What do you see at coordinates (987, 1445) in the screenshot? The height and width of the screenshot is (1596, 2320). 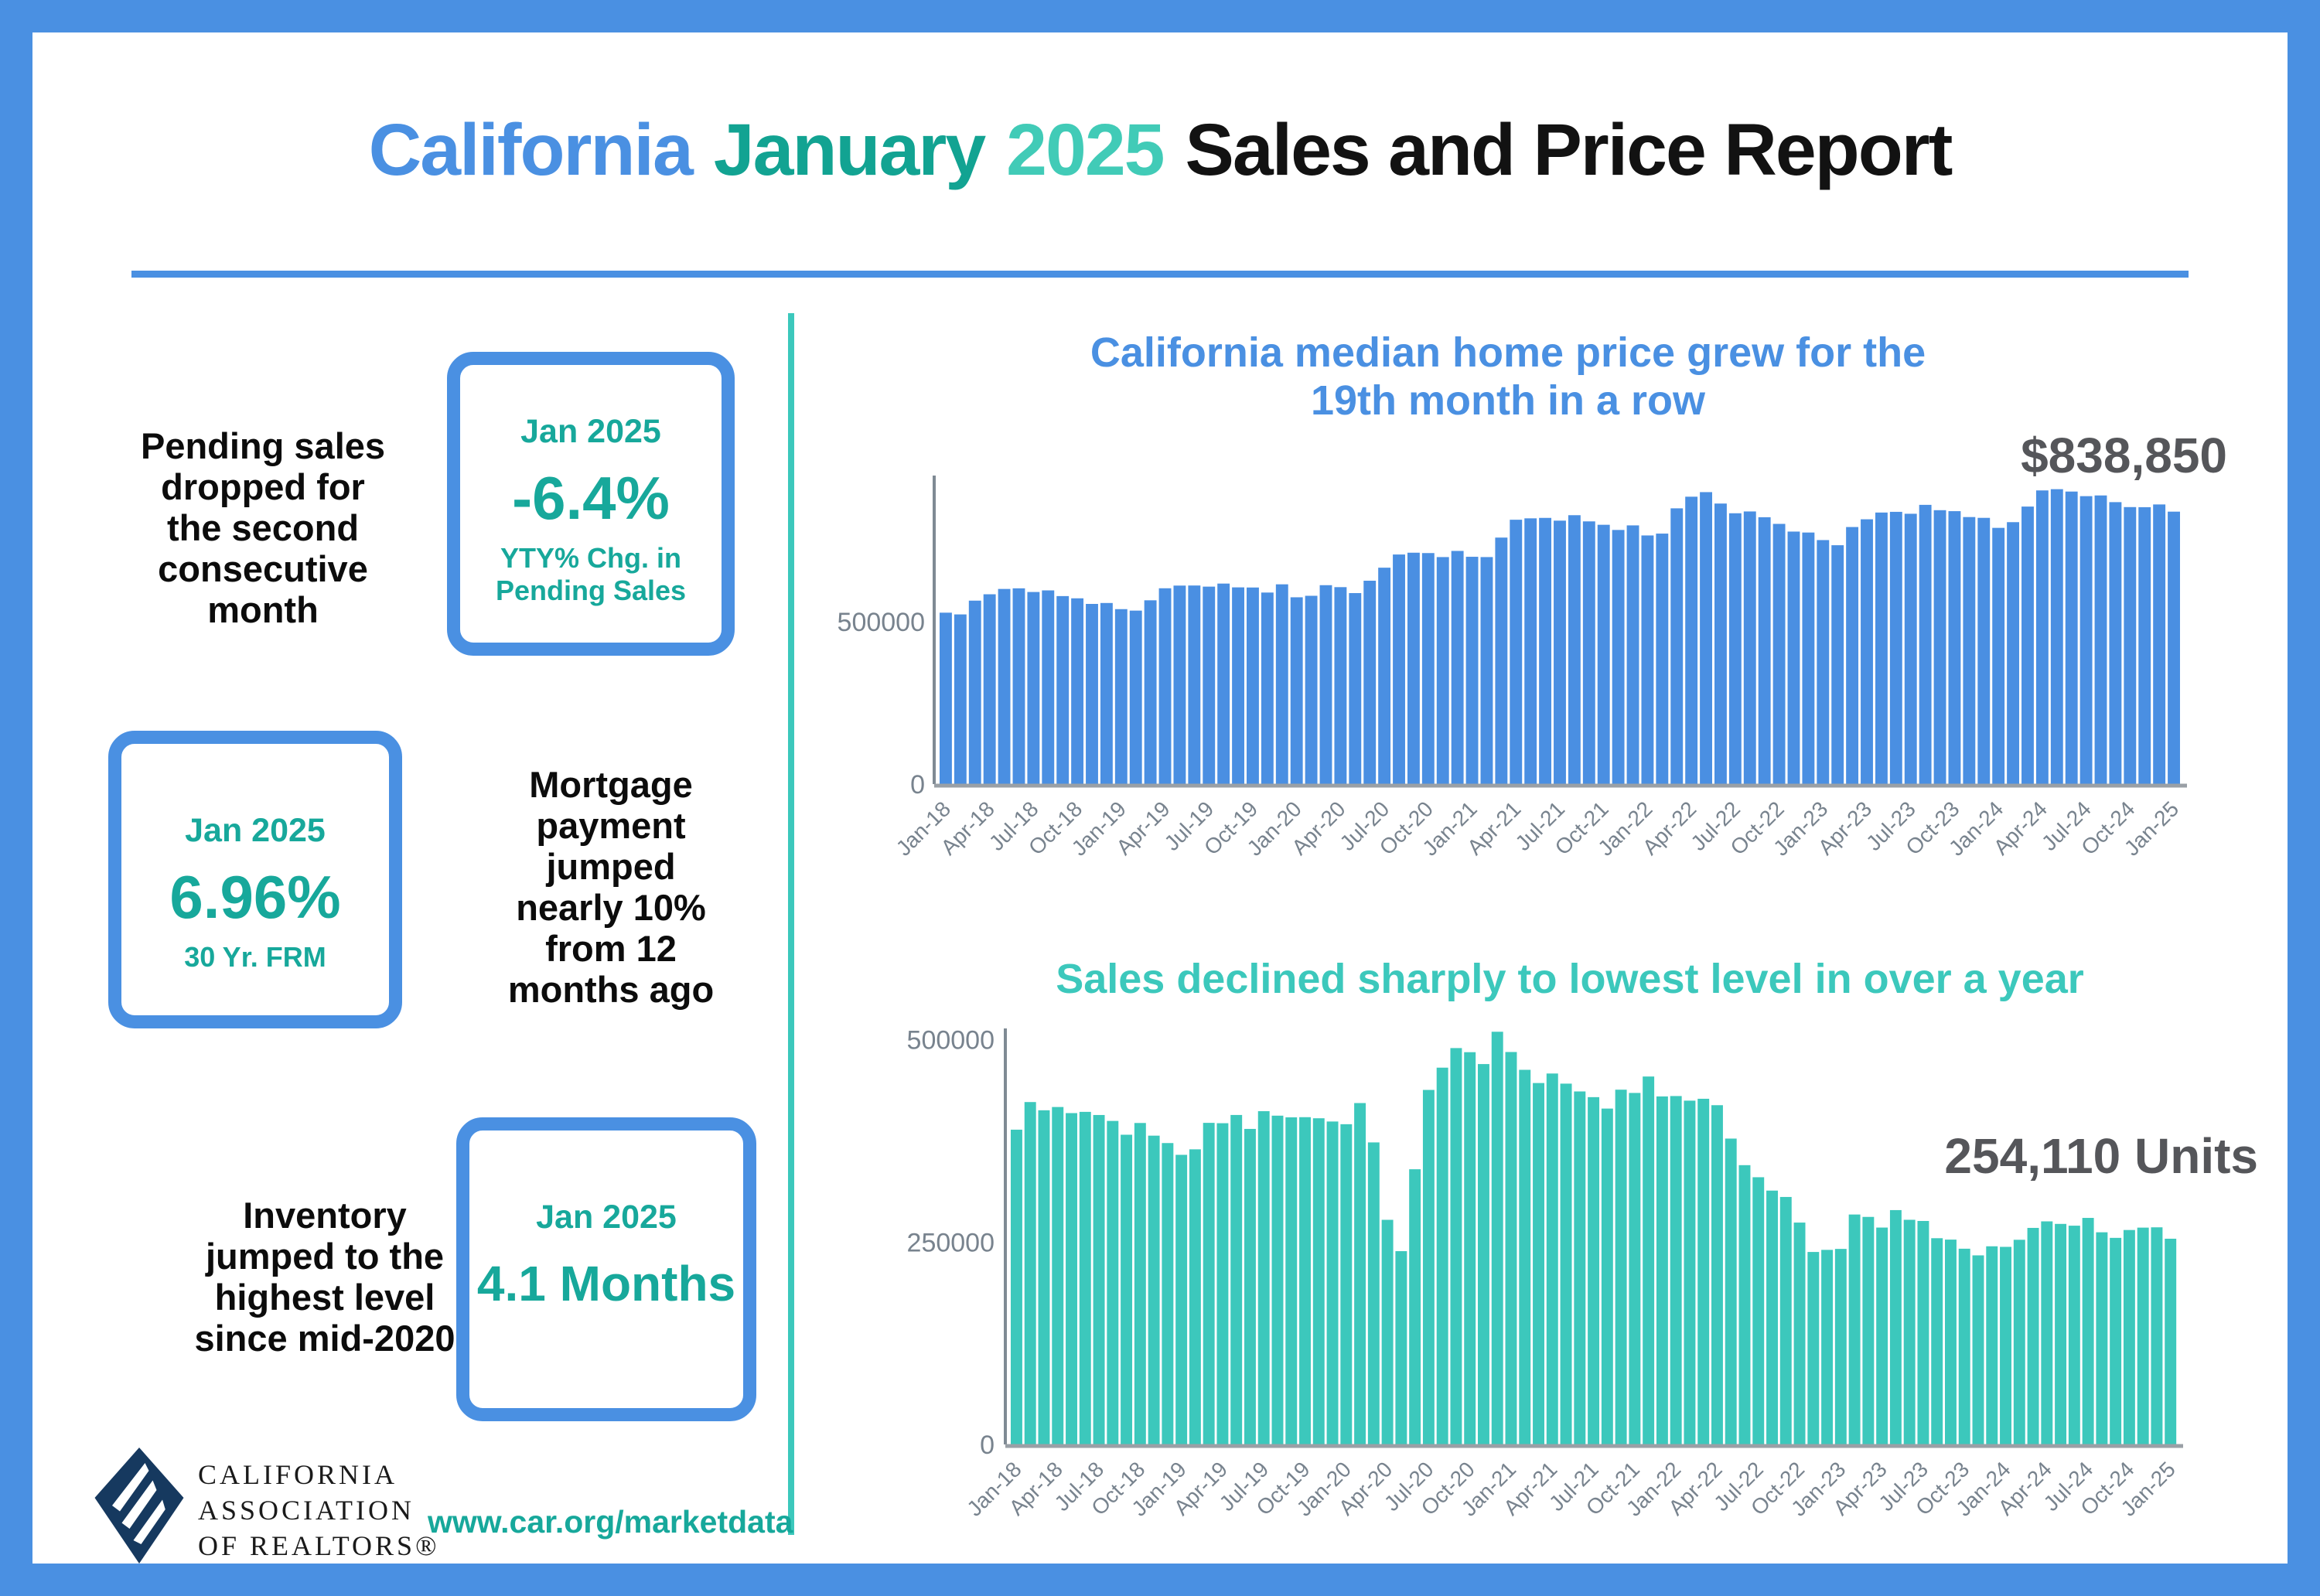 I see `y-tick-label: 0` at bounding box center [987, 1445].